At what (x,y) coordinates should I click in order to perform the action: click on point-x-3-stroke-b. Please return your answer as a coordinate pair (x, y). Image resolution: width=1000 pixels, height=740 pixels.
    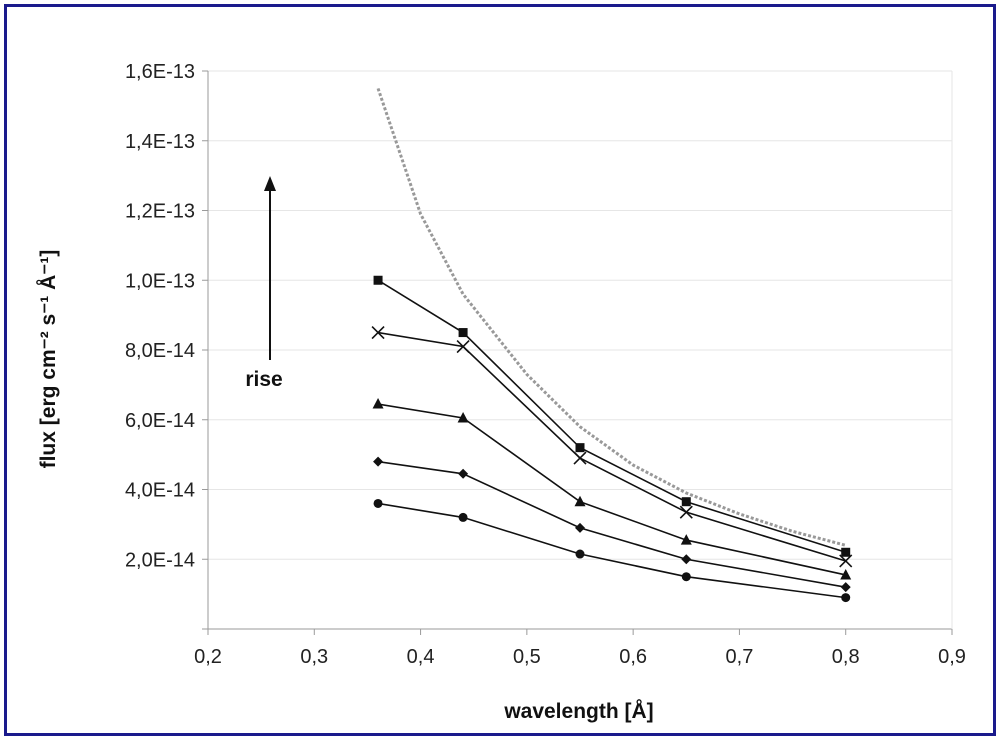
    Looking at the image, I should click on (686, 512).